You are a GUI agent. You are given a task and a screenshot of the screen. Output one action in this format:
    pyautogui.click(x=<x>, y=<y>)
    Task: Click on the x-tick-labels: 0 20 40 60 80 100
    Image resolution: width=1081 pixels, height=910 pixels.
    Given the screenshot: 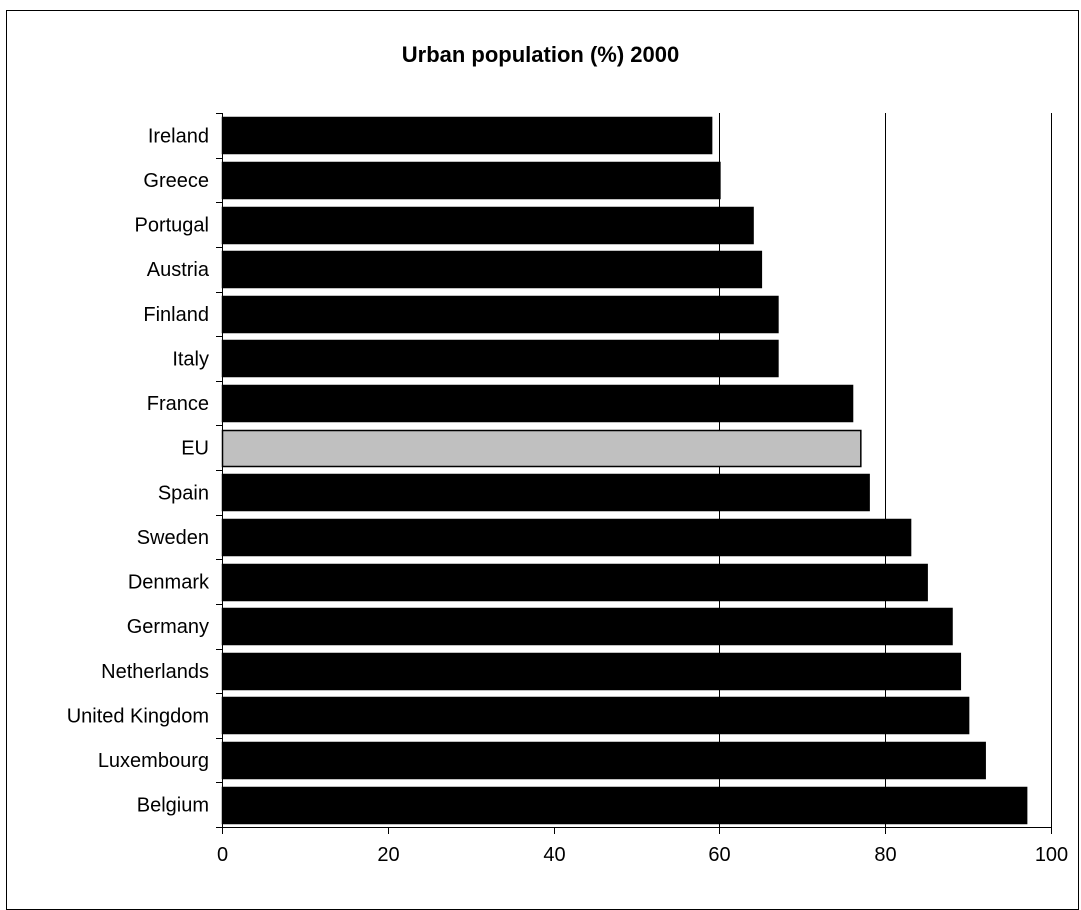 What is the action you would take?
    pyautogui.click(x=642, y=855)
    